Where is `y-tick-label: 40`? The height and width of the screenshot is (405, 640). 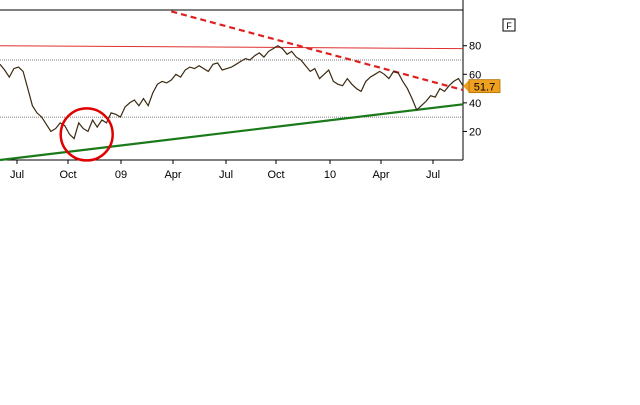 y-tick-label: 40 is located at coordinates (475, 104).